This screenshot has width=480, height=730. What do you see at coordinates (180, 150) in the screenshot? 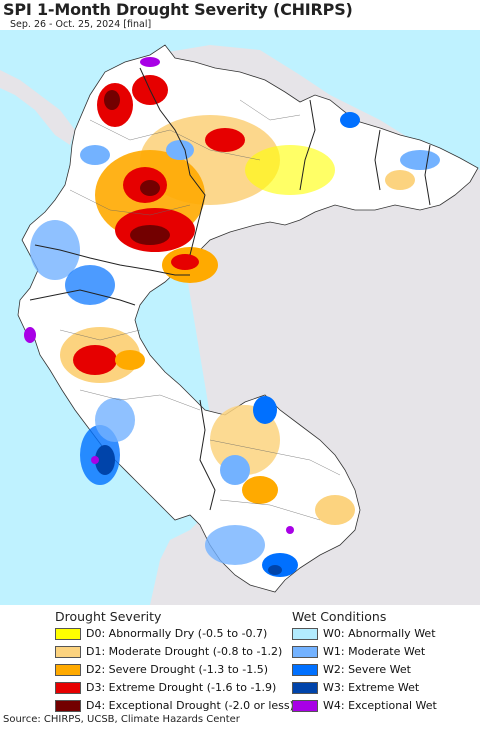
I see `patch-w1-venezuela` at bounding box center [180, 150].